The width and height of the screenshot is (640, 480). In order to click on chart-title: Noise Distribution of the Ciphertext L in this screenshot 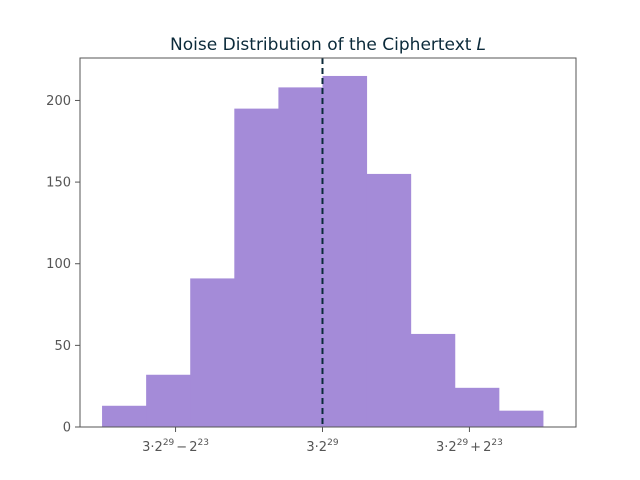, I will do `click(328, 45)`.